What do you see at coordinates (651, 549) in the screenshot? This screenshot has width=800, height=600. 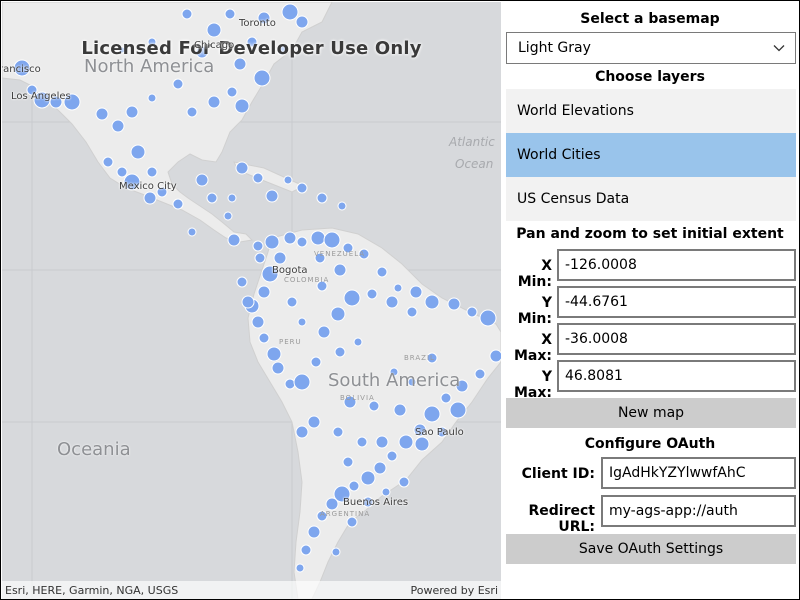 I see `save-oauth-button: Save OAuth Settings` at bounding box center [651, 549].